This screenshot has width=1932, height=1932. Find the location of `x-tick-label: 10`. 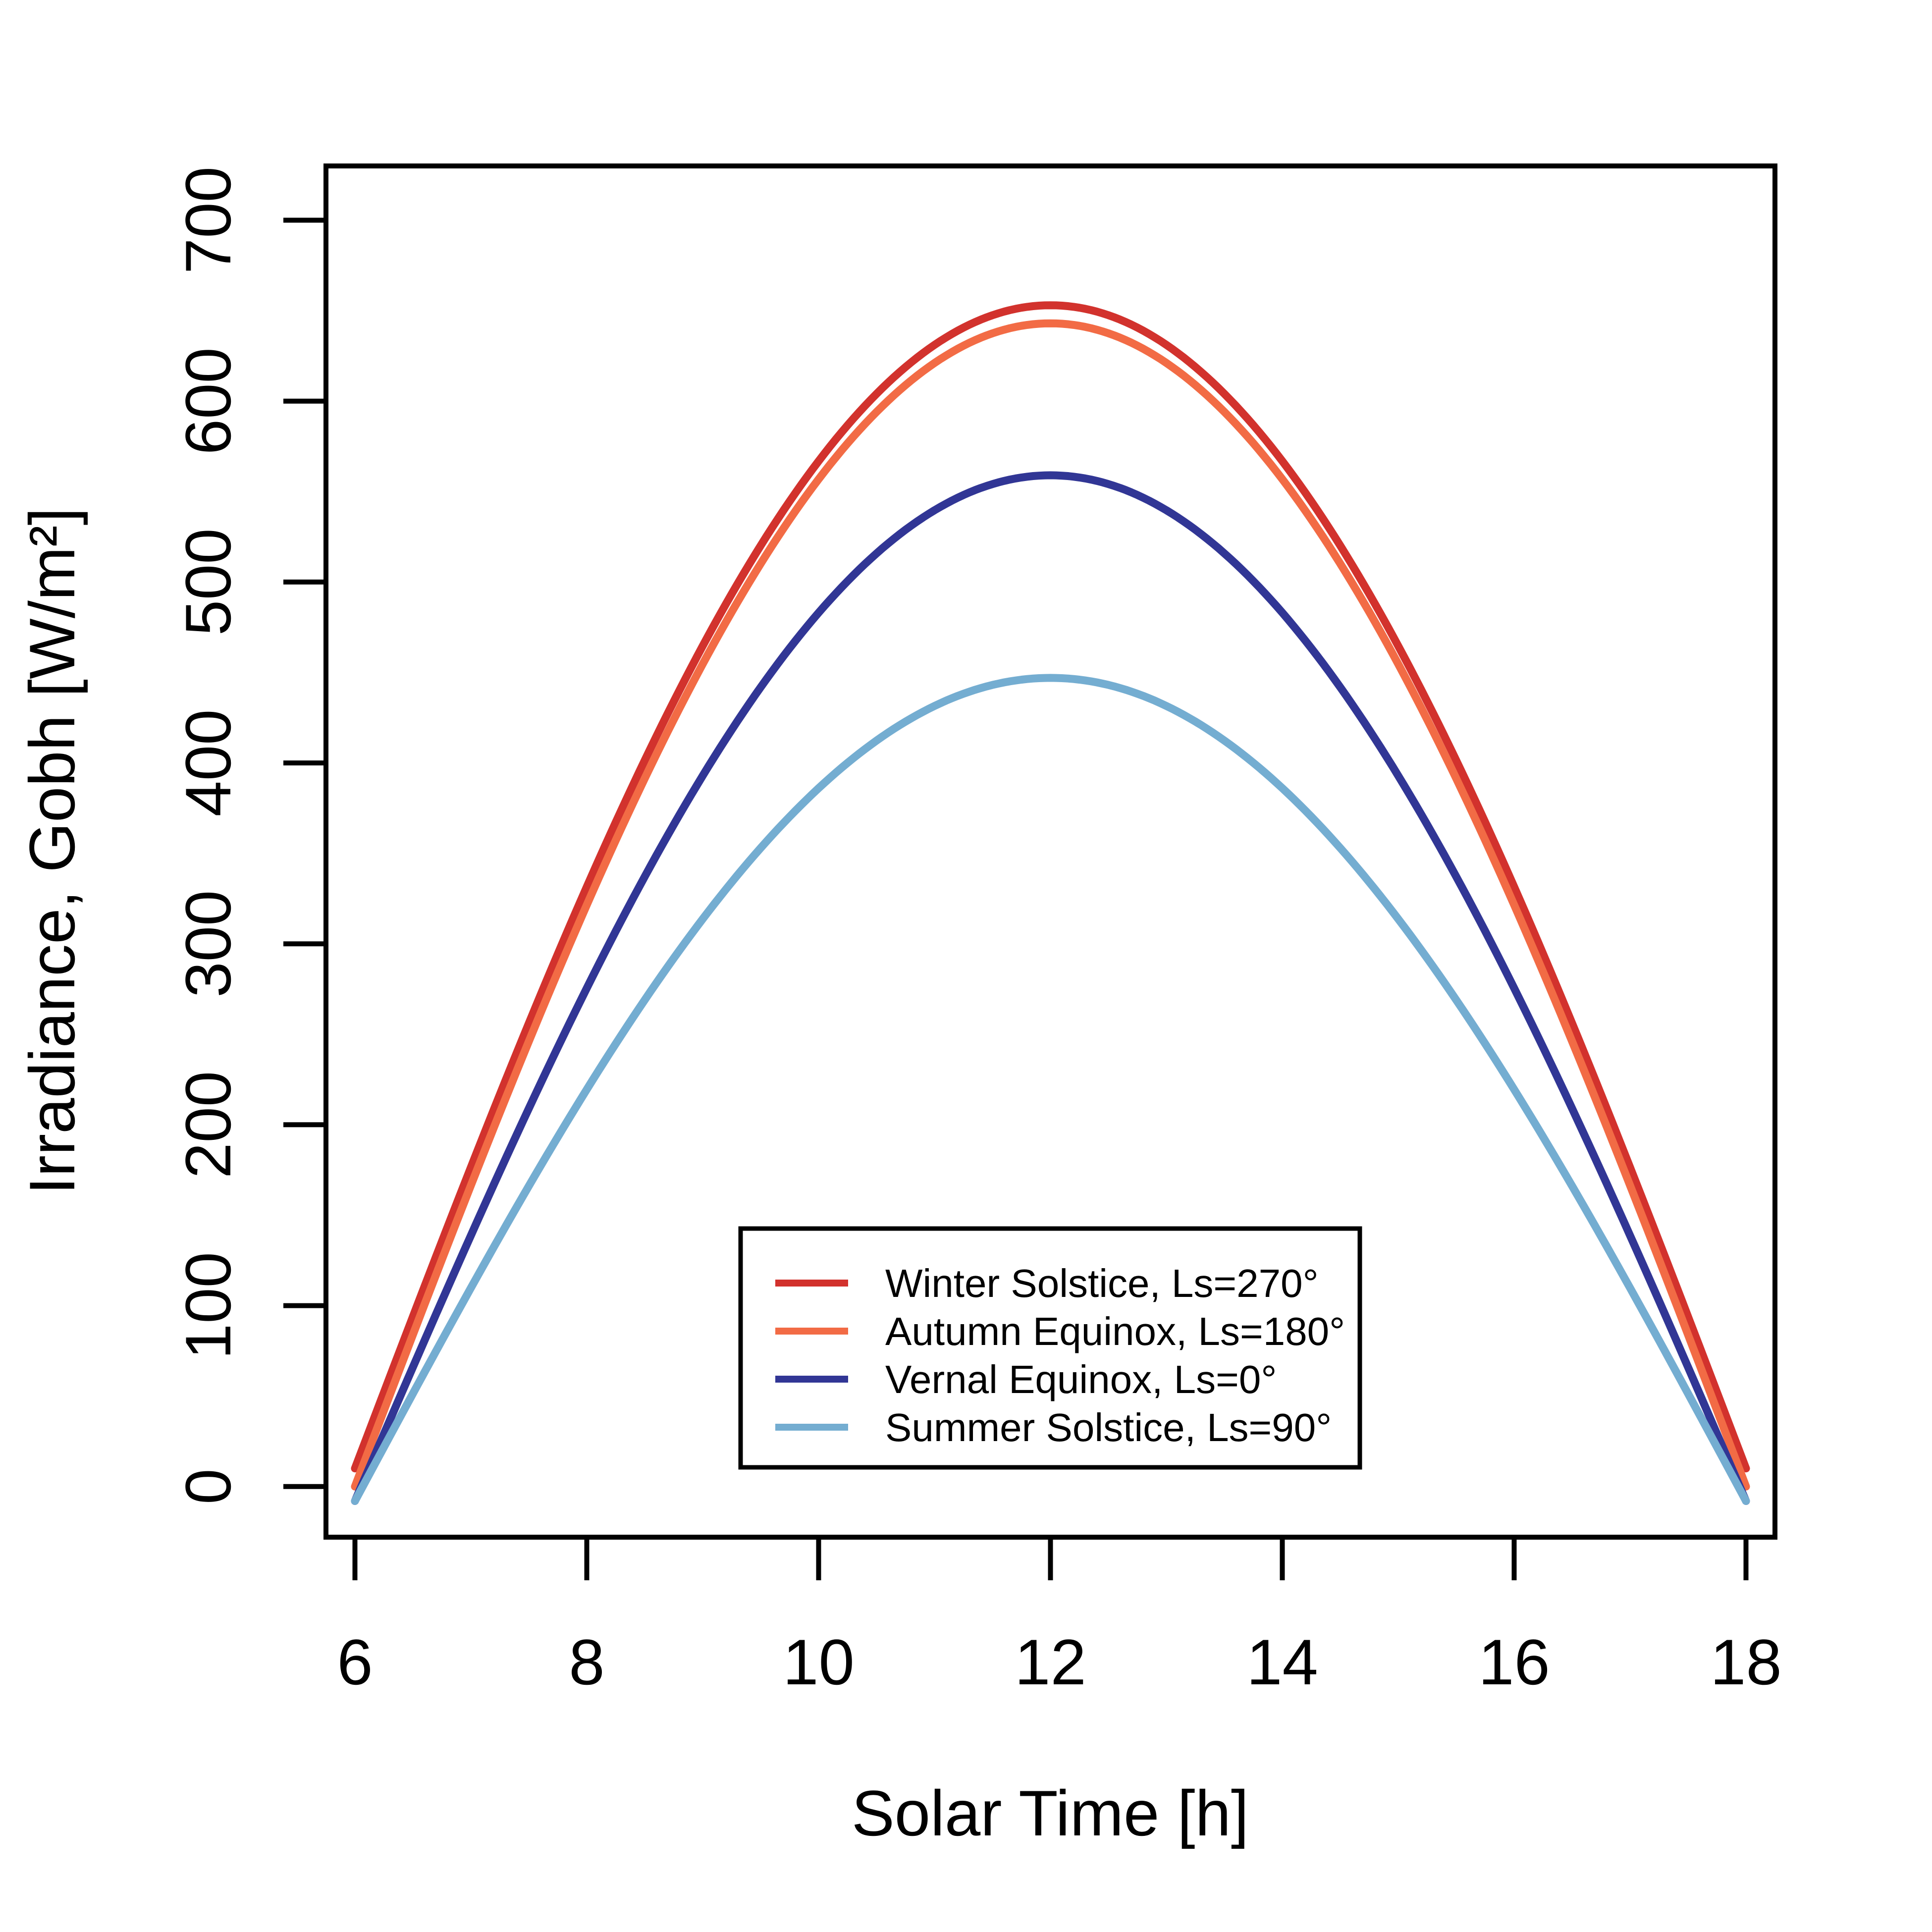

x-tick-label: 10 is located at coordinates (819, 1662).